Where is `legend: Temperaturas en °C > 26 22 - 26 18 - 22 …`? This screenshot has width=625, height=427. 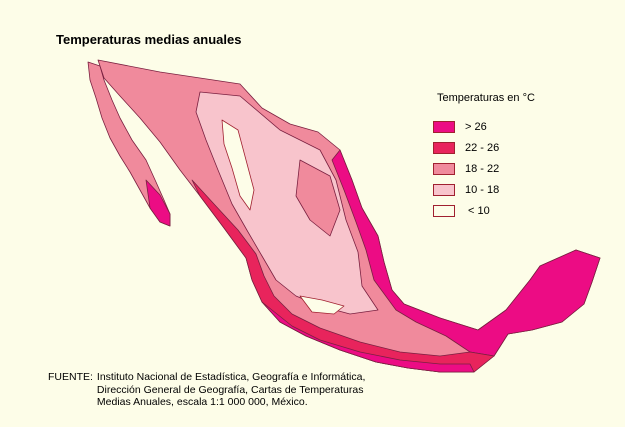
legend: Temperaturas en °C > 26 22 - 26 18 - 22 … is located at coordinates (484, 156).